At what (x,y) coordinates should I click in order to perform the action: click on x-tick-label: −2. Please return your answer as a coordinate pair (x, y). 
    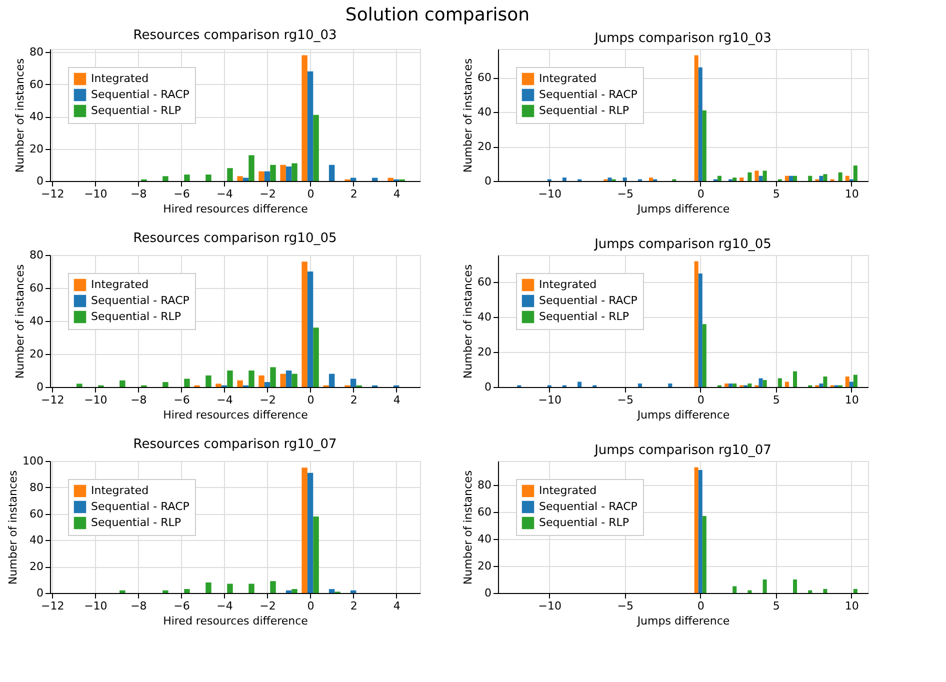
    Looking at the image, I should click on (268, 400).